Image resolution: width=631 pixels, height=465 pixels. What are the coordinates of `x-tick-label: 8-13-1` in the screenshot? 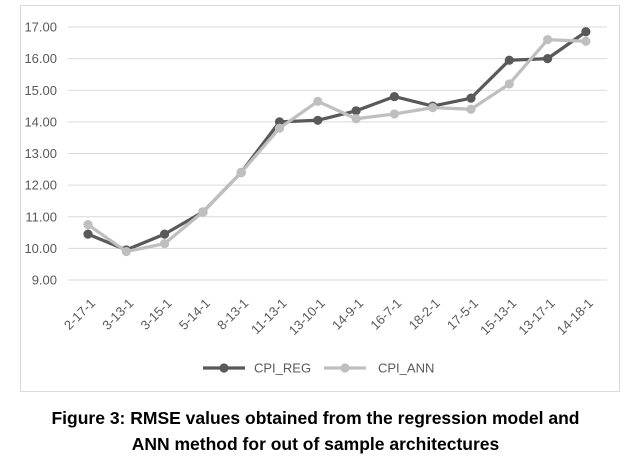 It's located at (232, 314).